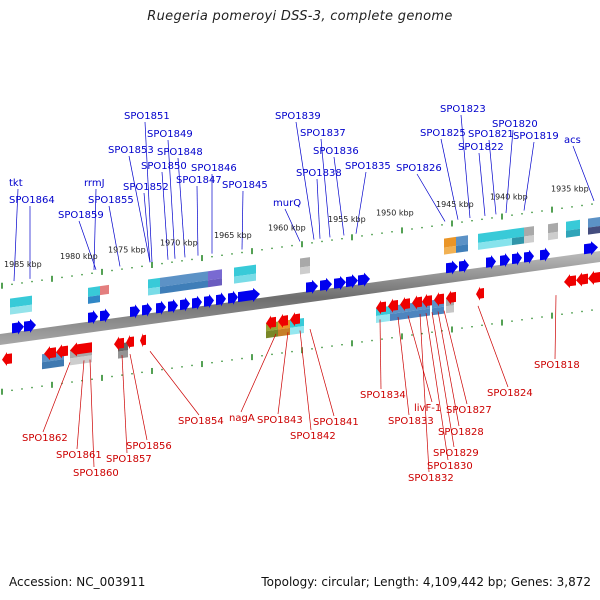 The image size is (600, 600). Describe the element at coordinates (146, 187) in the screenshot. I see `forward-gene-label: SPO1852` at that location.